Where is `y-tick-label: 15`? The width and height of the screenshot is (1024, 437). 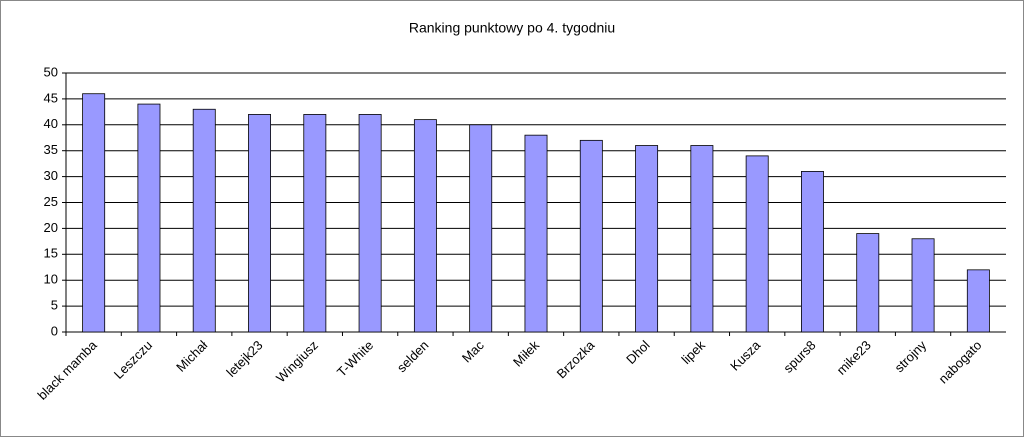 y-tick-label: 15 is located at coordinates (51, 253).